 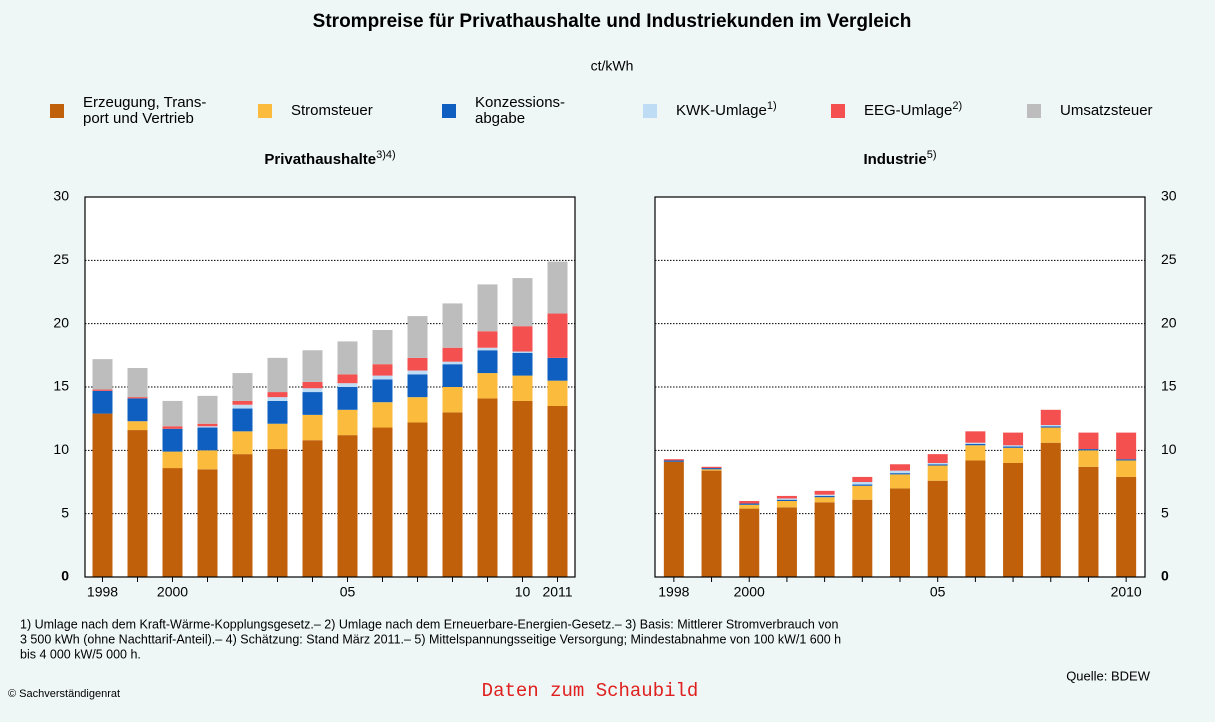 I want to click on y-tick-label: 10, so click(x=1169, y=449).